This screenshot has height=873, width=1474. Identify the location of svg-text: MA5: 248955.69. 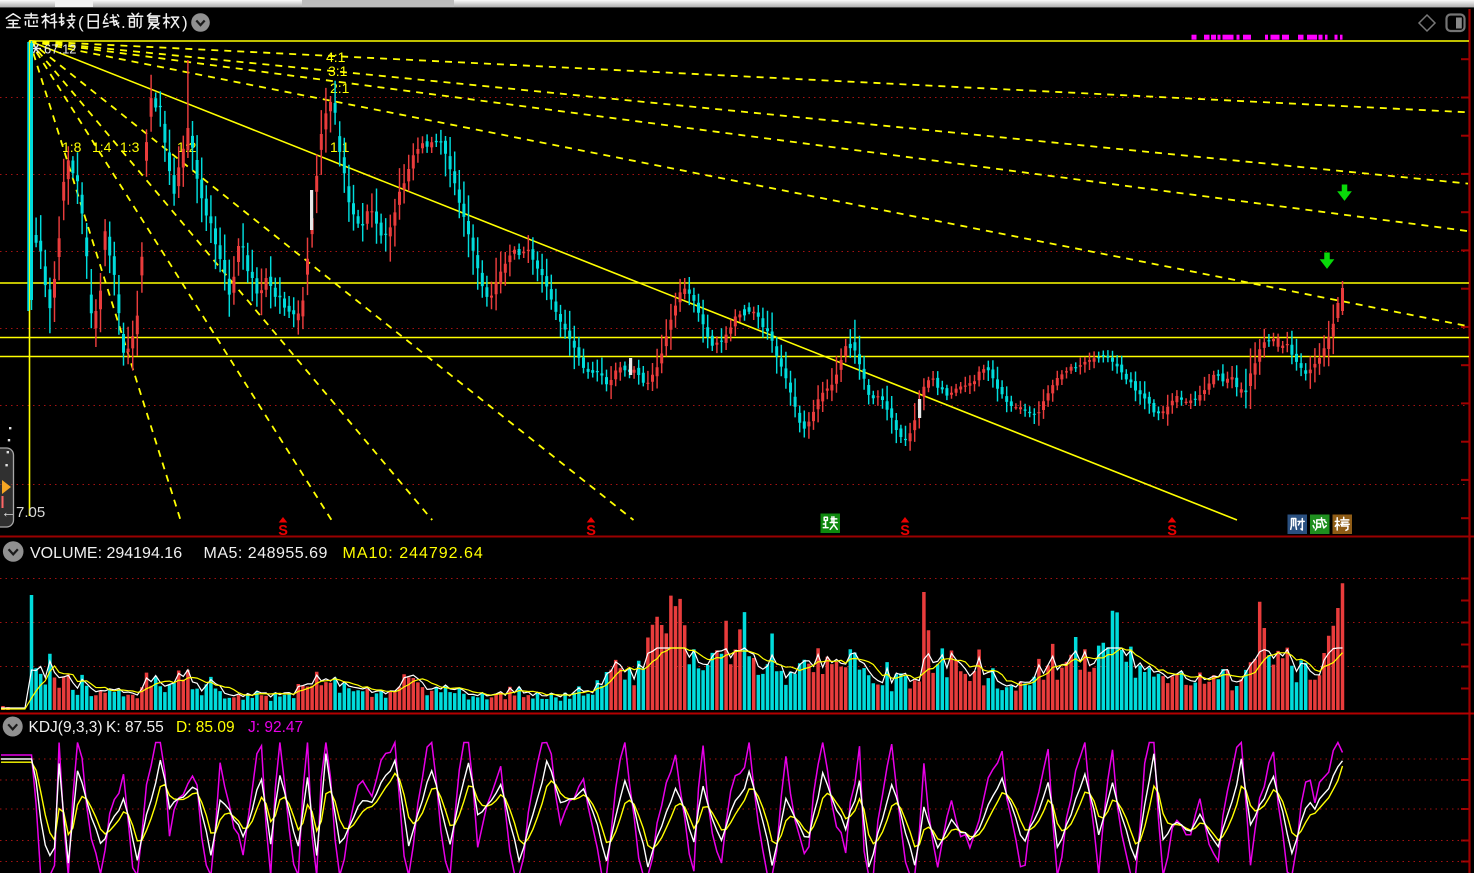
(266, 553).